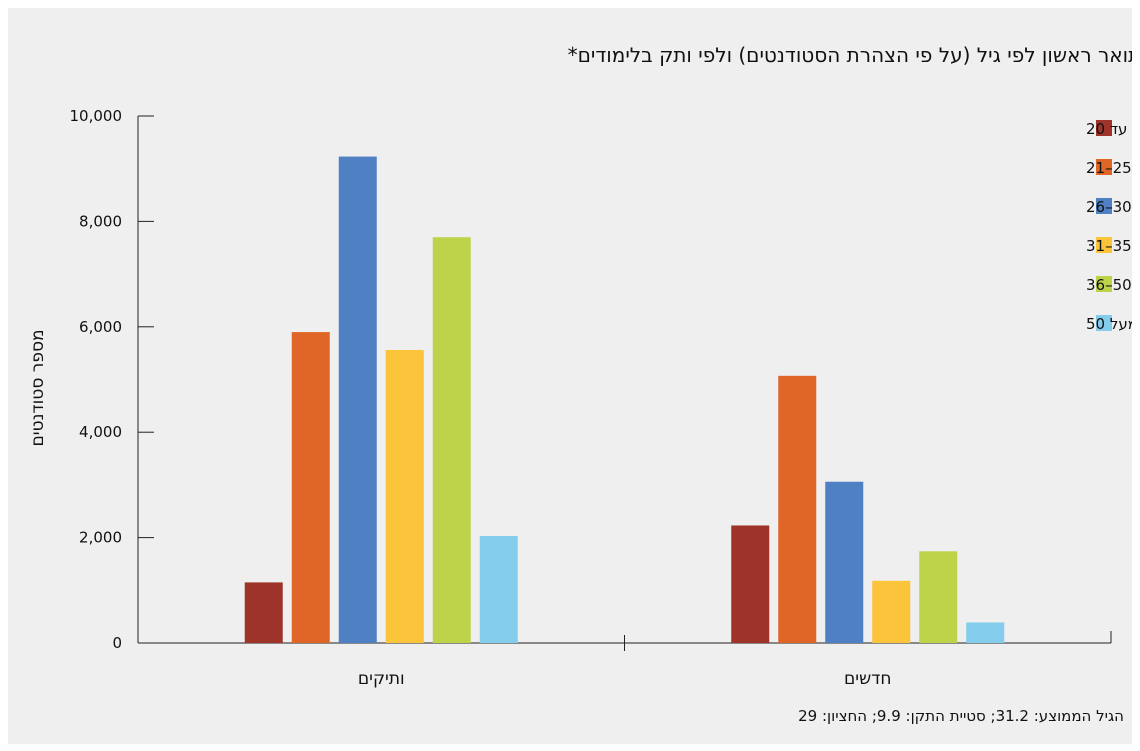 The width and height of the screenshot is (1140, 751). What do you see at coordinates (100, 538) in the screenshot?
I see `y-tick-label: 2,000` at bounding box center [100, 538].